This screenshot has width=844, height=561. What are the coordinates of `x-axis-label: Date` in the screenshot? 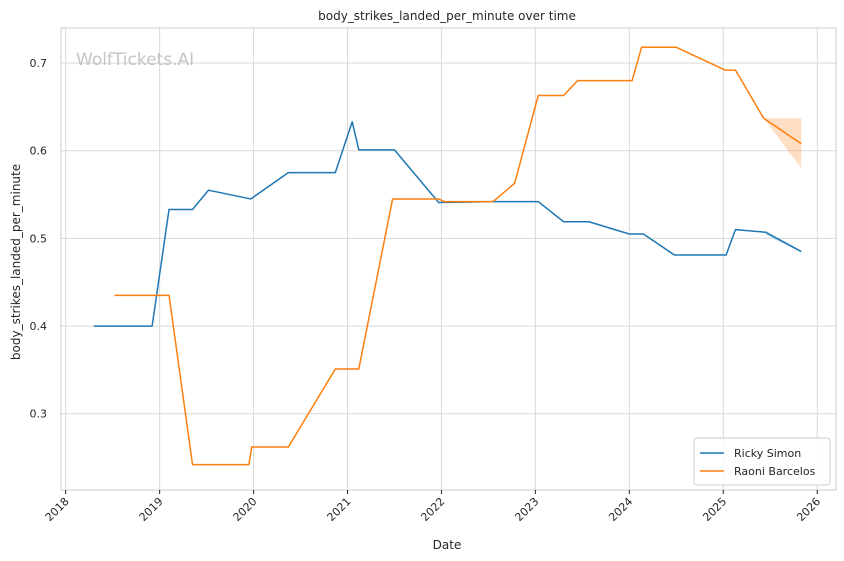 It's located at (447, 545).